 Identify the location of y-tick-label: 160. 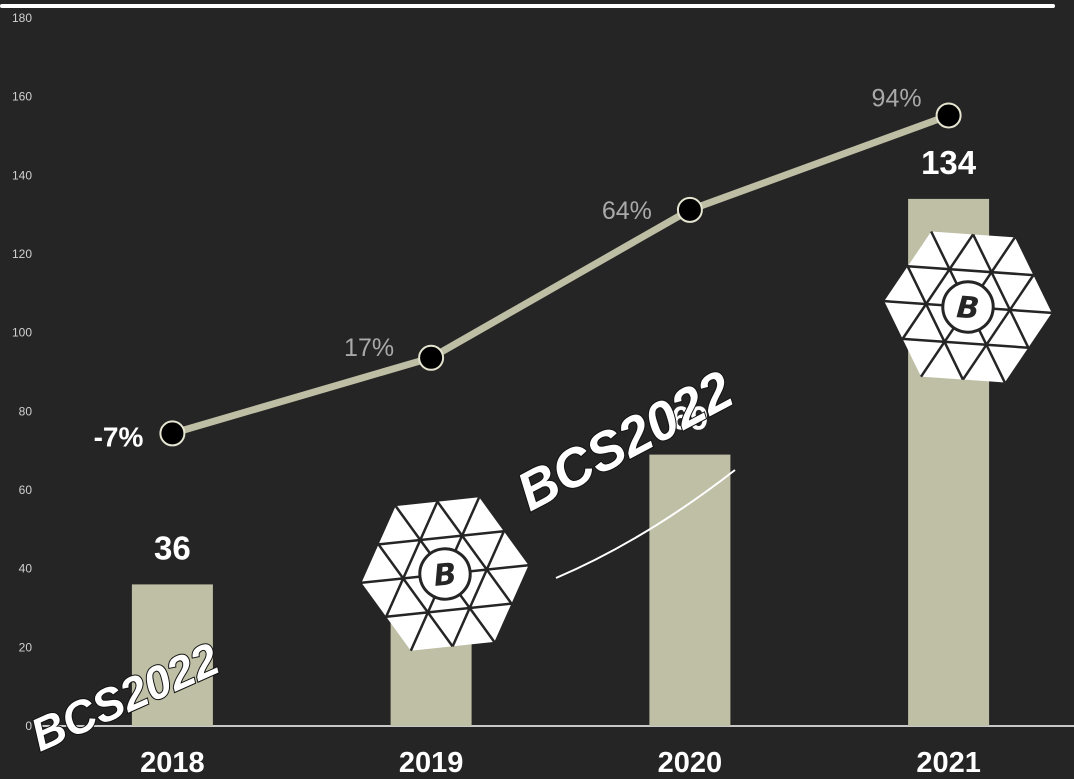
(22, 97).